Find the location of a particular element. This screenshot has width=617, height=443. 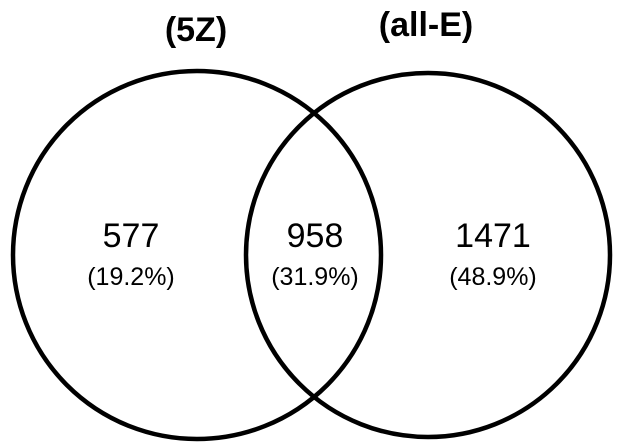

left-set-title: (5Z) is located at coordinates (196, 30).